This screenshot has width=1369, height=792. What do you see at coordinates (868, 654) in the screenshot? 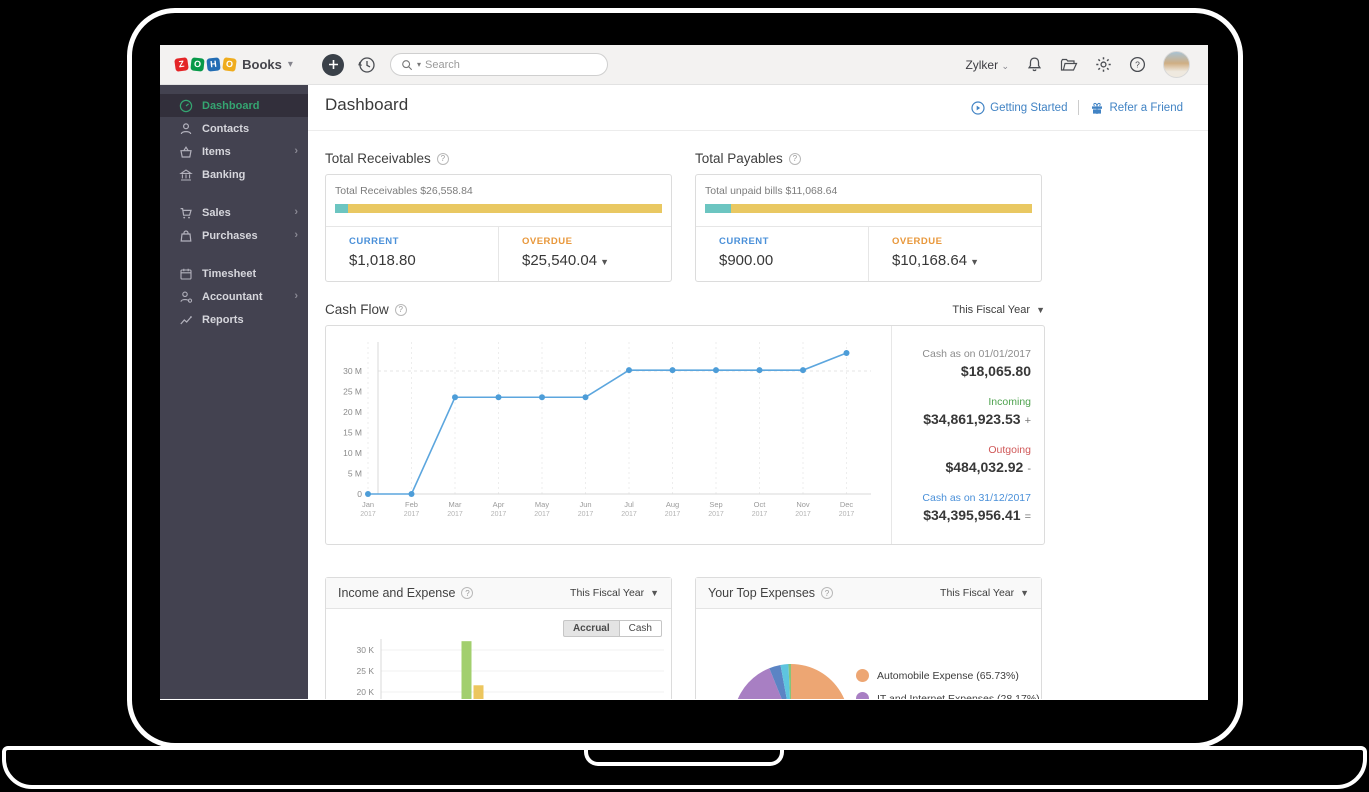
I see `top-expenses-pie-chart` at bounding box center [868, 654].